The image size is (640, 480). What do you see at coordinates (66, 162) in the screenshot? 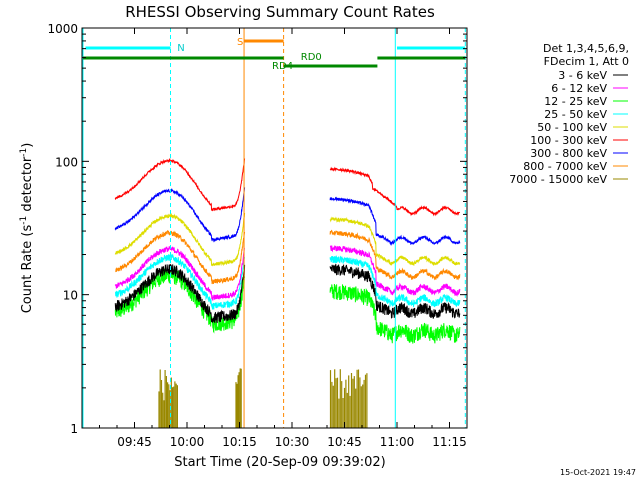
I see `y-tick-label: 100` at bounding box center [66, 162].